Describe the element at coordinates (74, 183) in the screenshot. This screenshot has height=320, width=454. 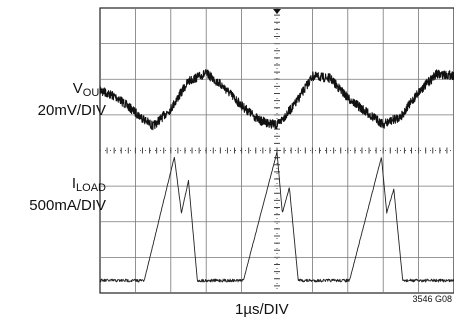
I see `iload-label-main: I` at that location.